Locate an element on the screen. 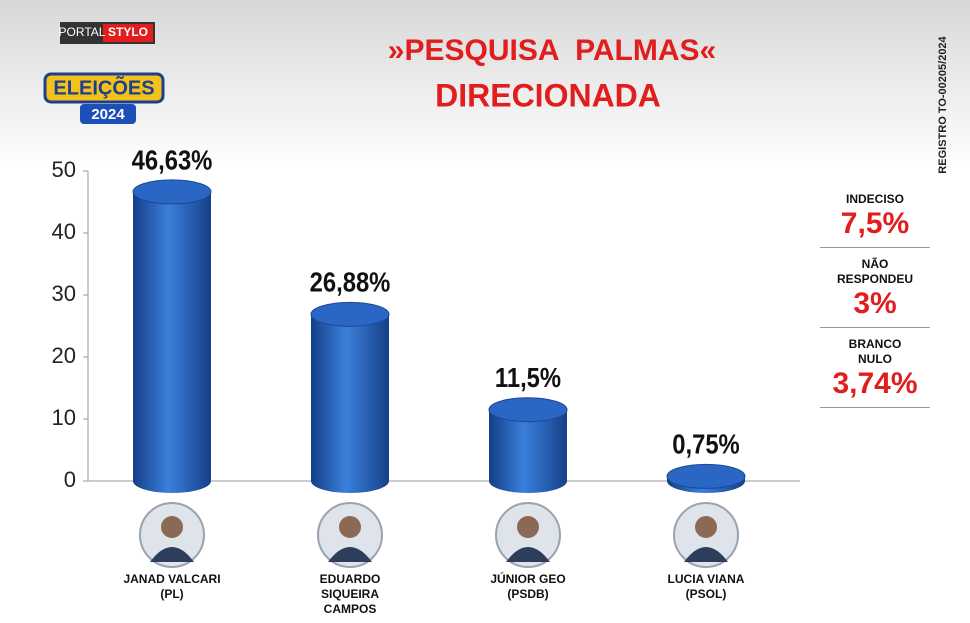  candidate-name: JANAD VALCARI is located at coordinates (172, 579).